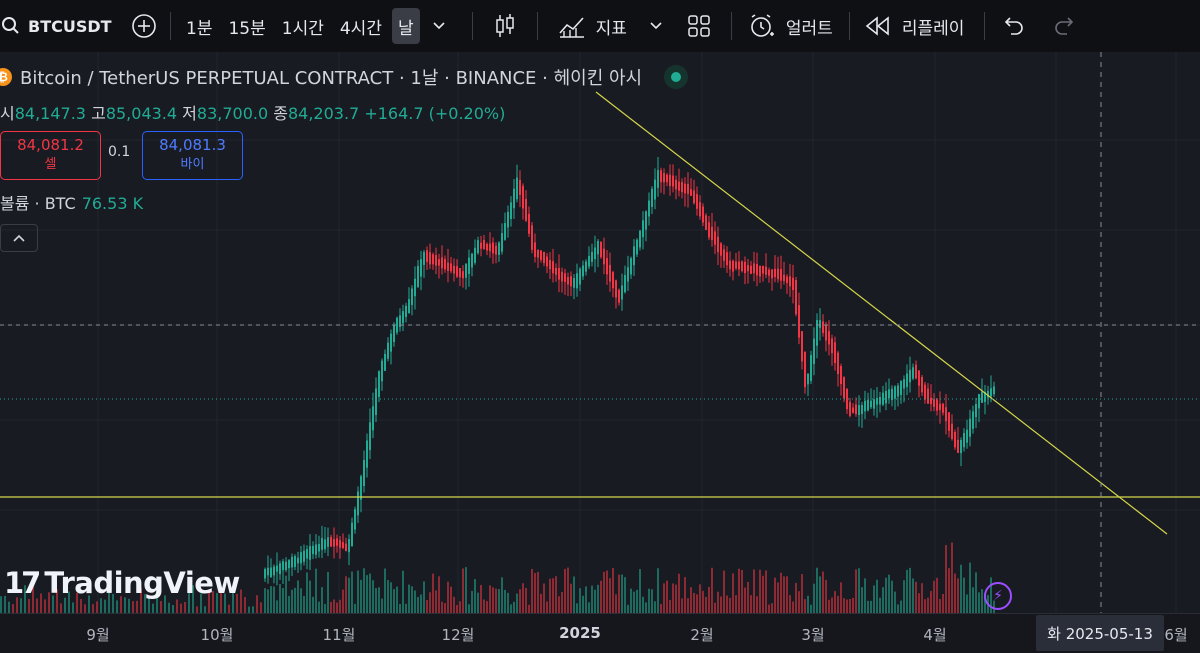  Describe the element at coordinates (699, 26) in the screenshot. I see `layouts-button` at that location.